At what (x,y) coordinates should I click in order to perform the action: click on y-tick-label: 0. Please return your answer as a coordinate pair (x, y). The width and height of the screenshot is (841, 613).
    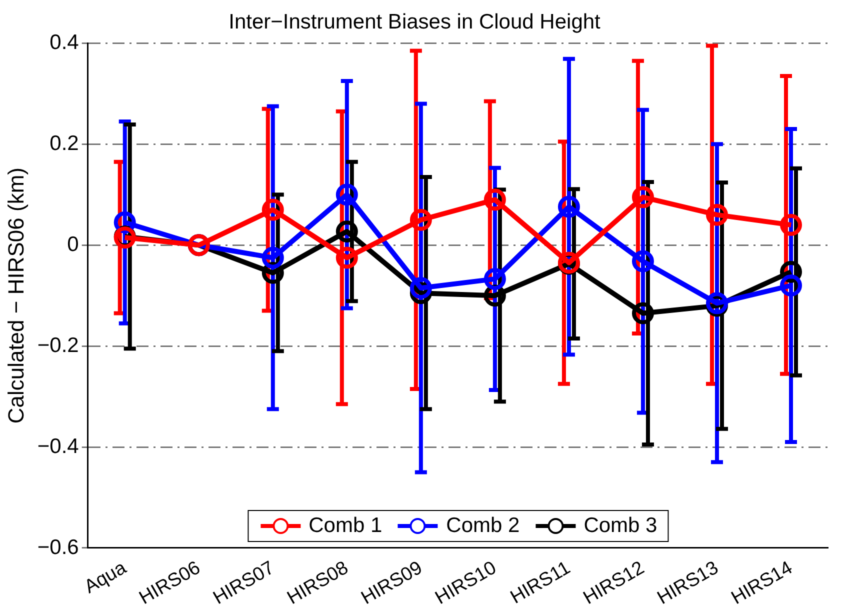
    Looking at the image, I should click on (73, 244).